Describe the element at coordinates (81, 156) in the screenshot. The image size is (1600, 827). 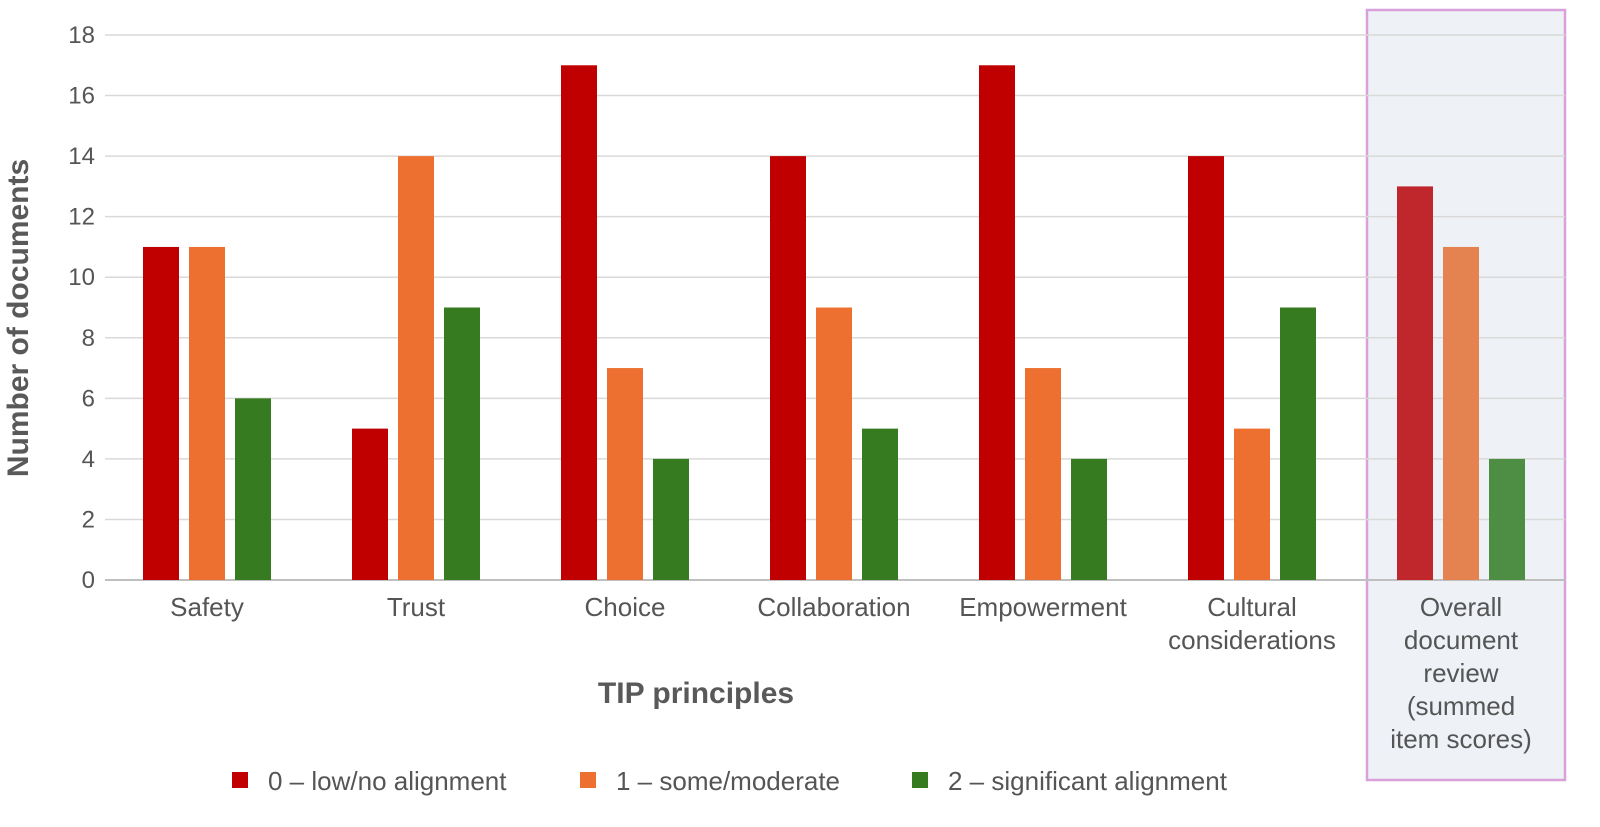
I see `y-tick-label: 14` at that location.